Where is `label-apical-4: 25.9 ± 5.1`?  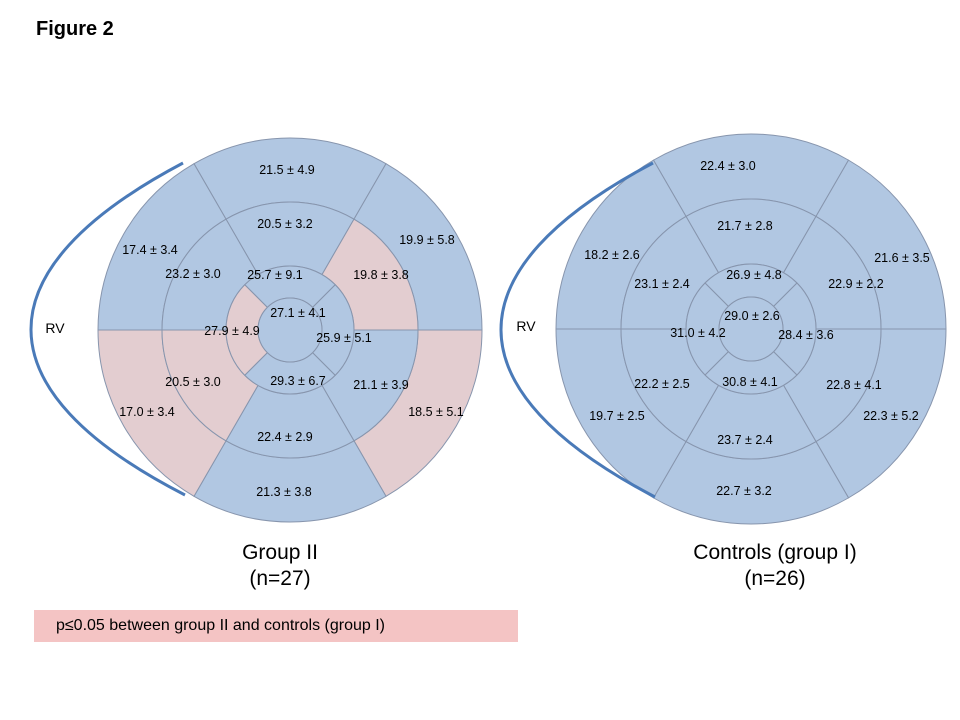 label-apical-4: 25.9 ± 5.1 is located at coordinates (344, 338).